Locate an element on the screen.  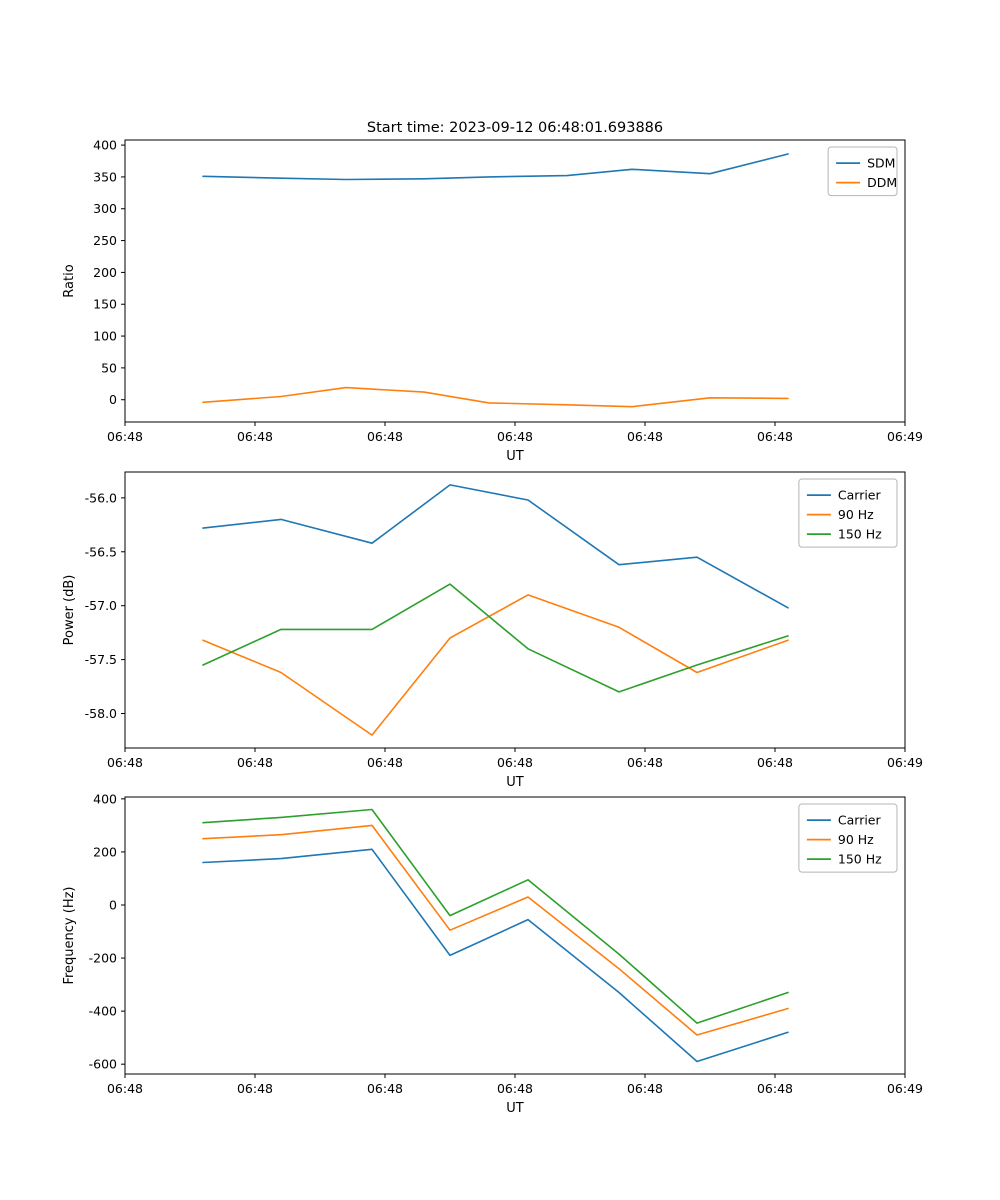
y-tick-label: 250 is located at coordinates (105, 240).